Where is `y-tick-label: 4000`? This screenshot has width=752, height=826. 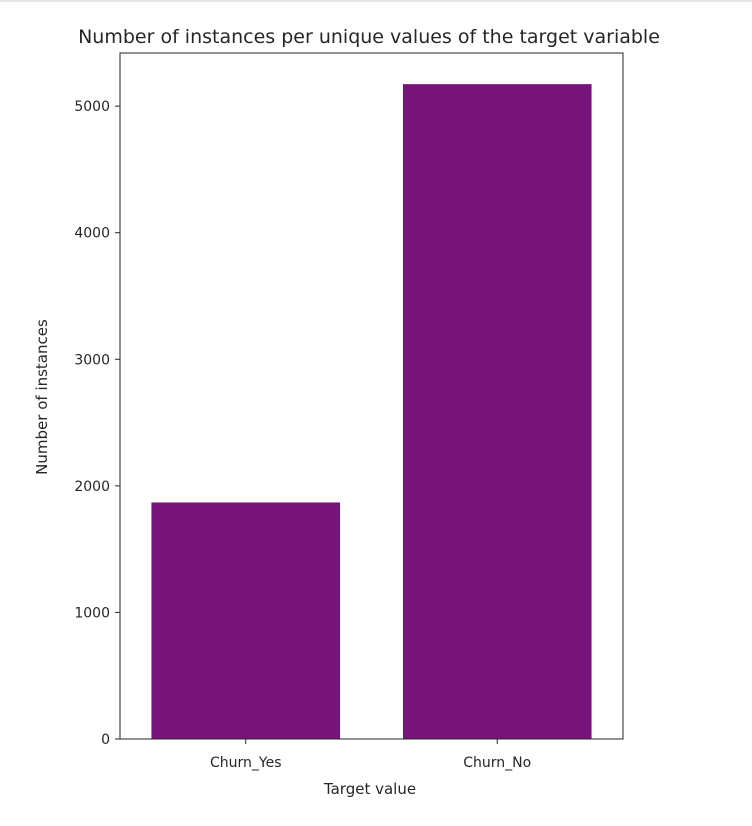
y-tick-label: 4000 is located at coordinates (92, 234).